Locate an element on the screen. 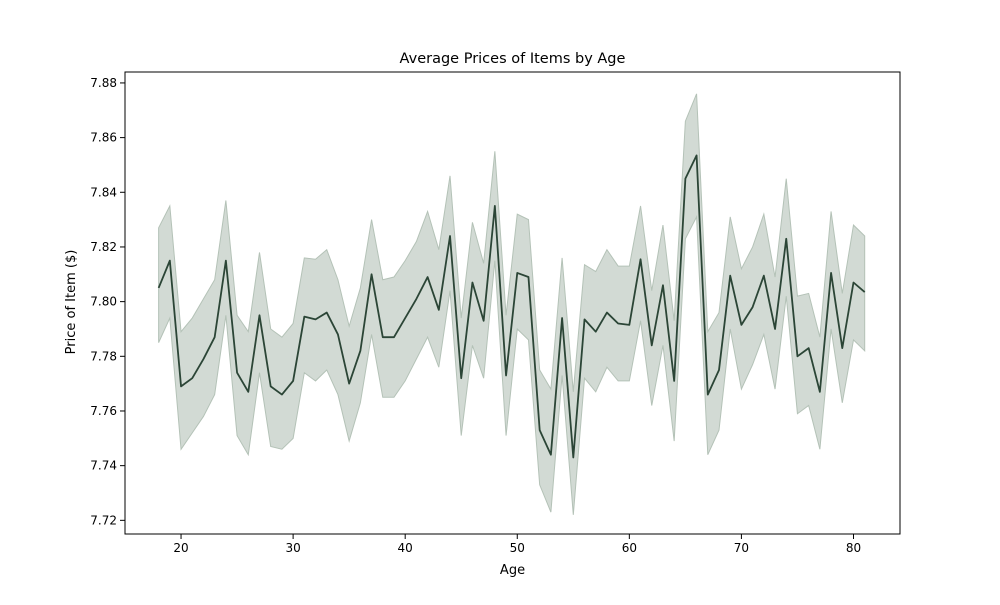 The image size is (1000, 605). y-tick-label: 7.78 is located at coordinates (103, 356).